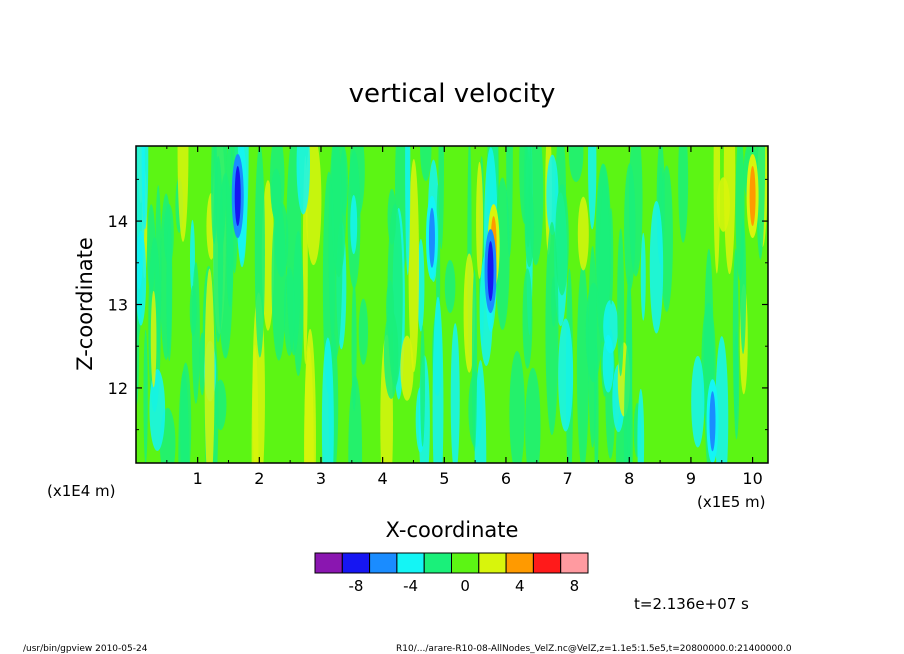 Image resolution: width=904 pixels, height=654 pixels. Describe the element at coordinates (259, 478) in the screenshot. I see `x-tick-label: 2` at that location.